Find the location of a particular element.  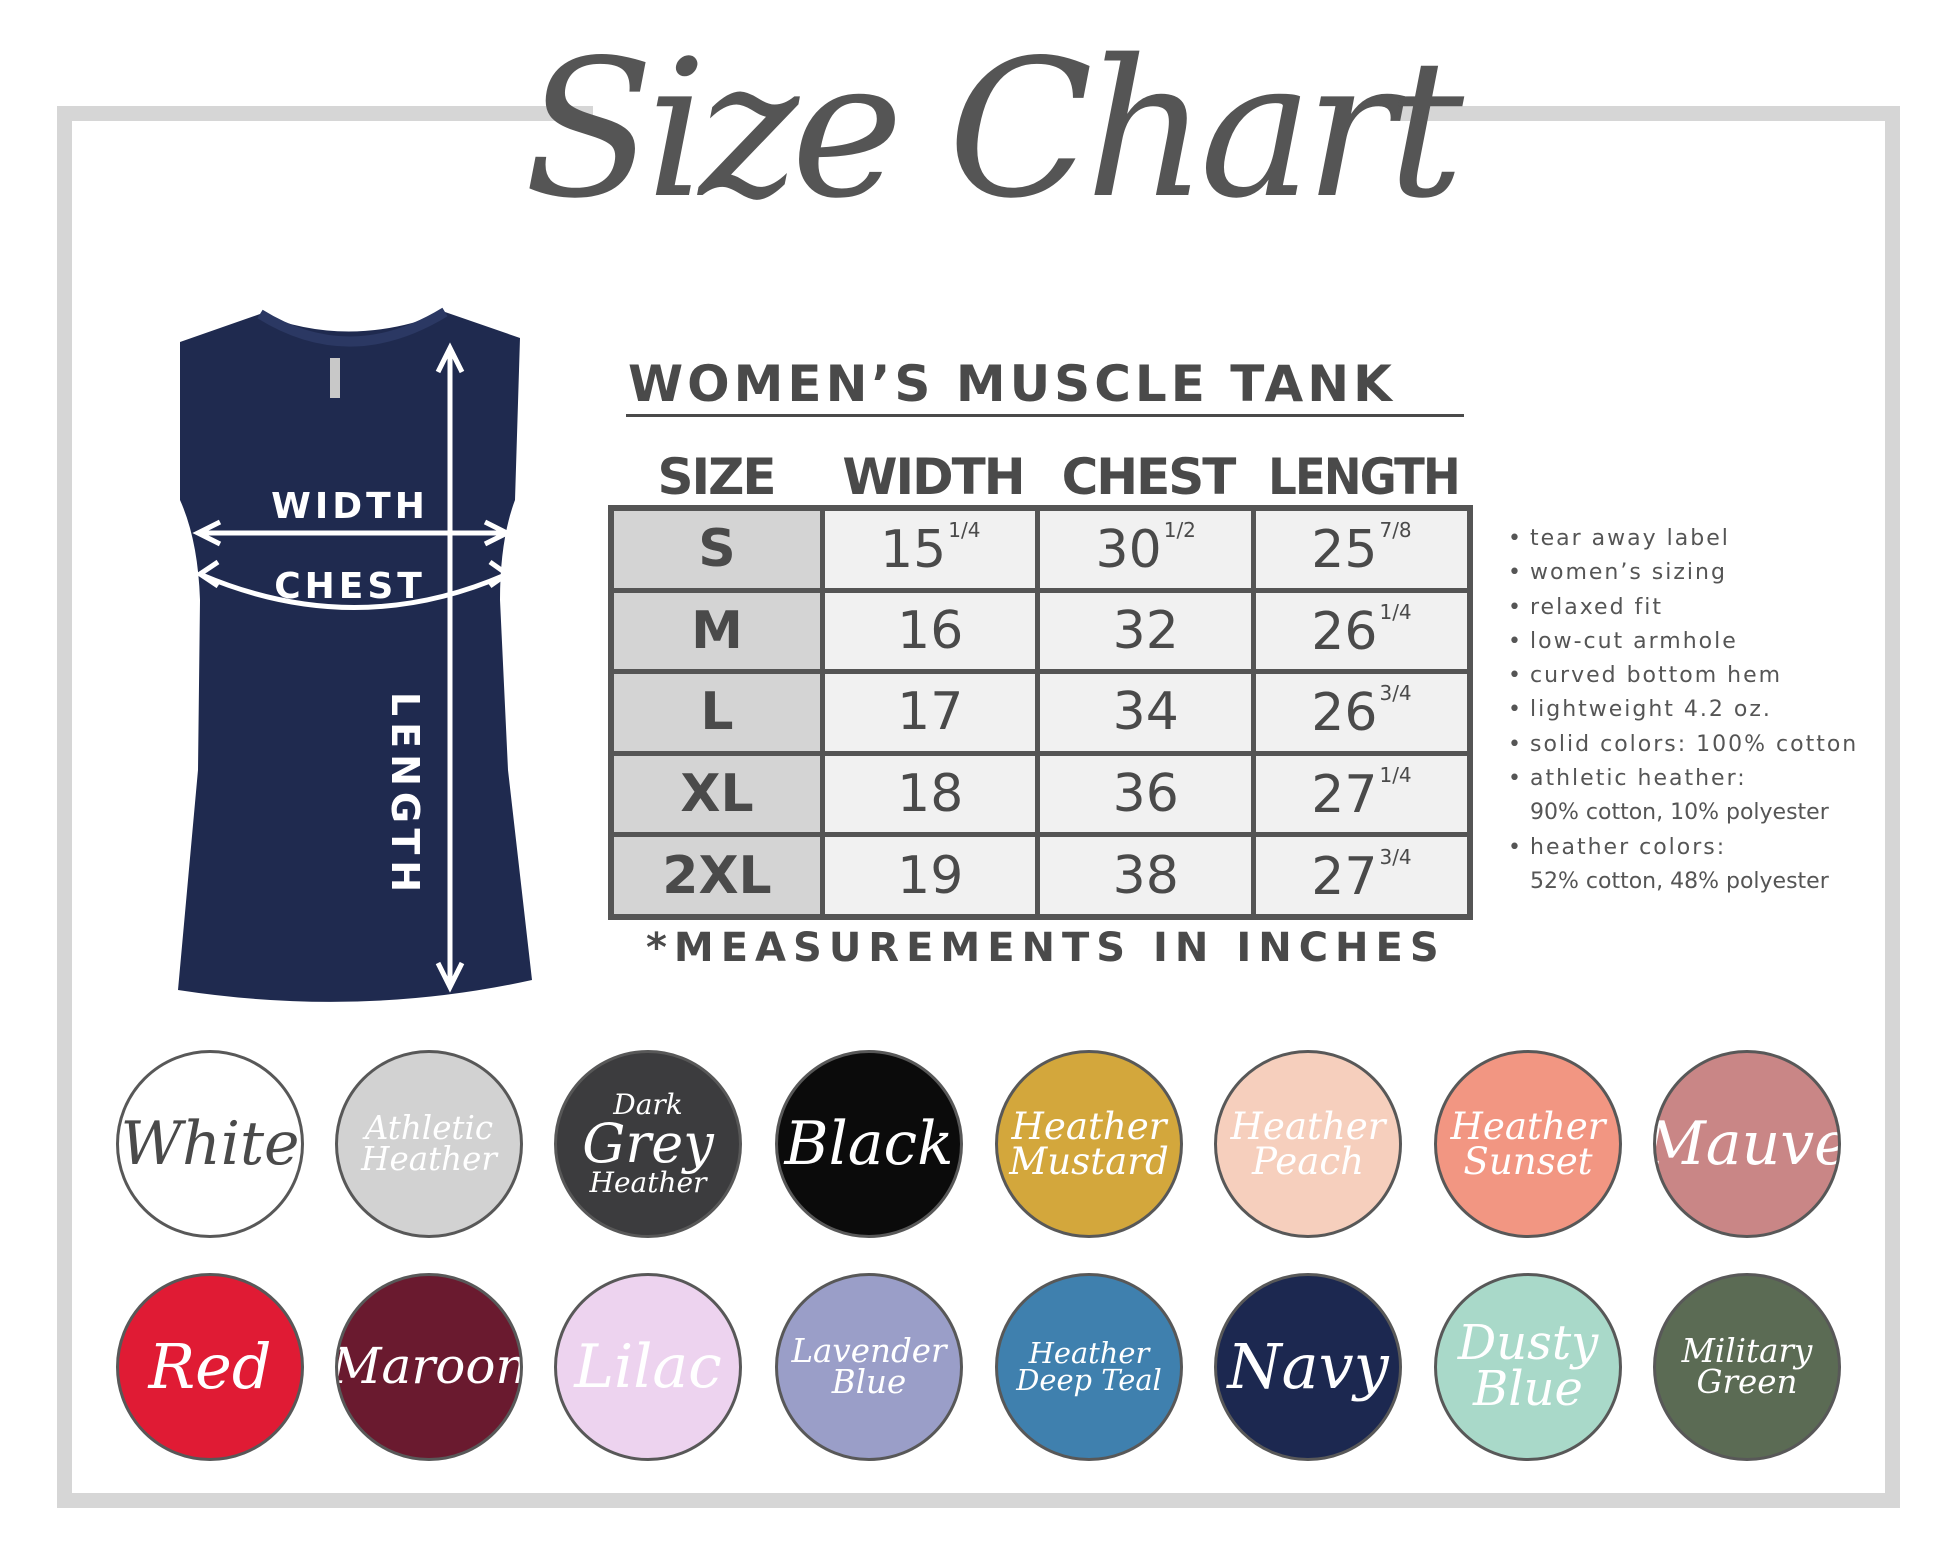

table-row: XL 18 36 27 1/4 is located at coordinates (1040, 794).